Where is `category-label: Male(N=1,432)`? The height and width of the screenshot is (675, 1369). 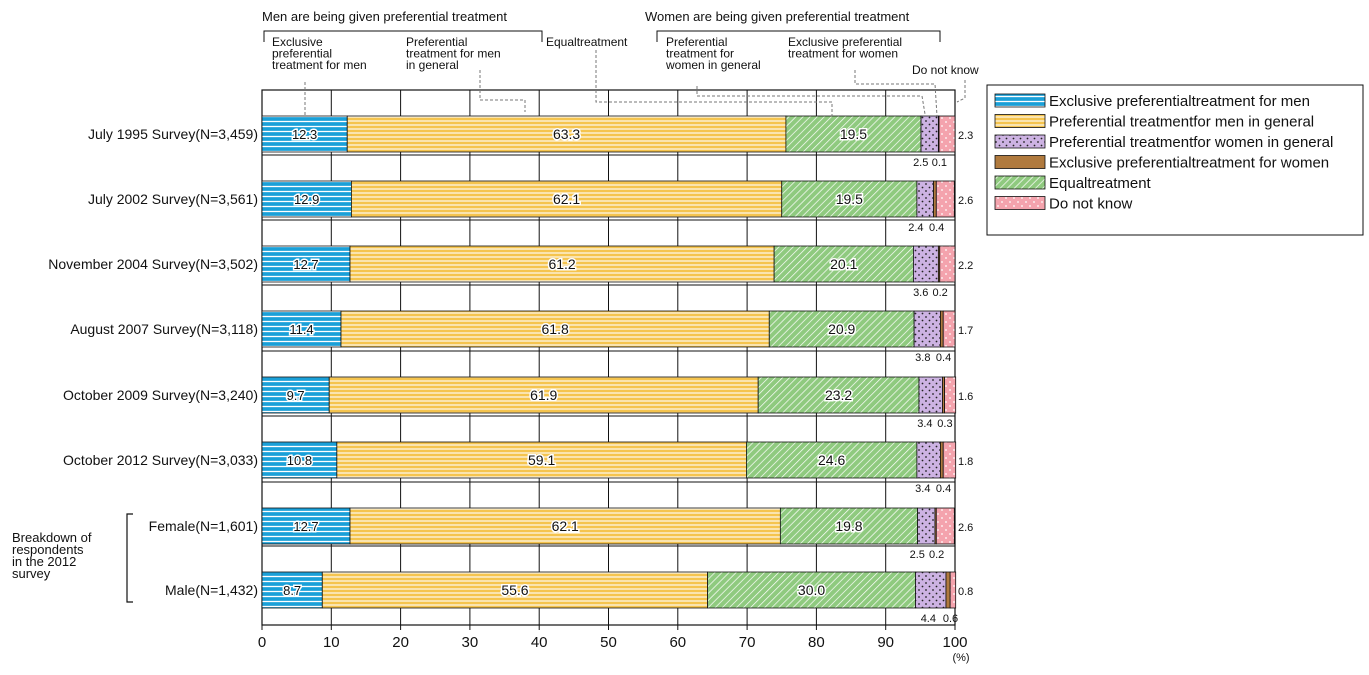 category-label: Male(N=1,432) is located at coordinates (211, 590).